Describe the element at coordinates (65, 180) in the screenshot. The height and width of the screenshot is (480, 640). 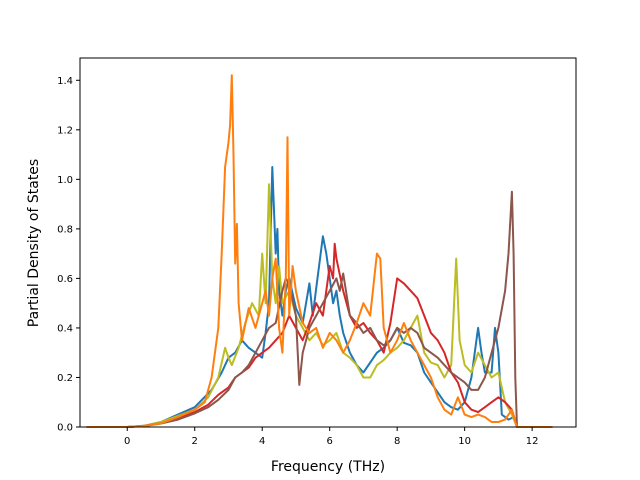
I see `y-tick-label: 1.0` at that location.